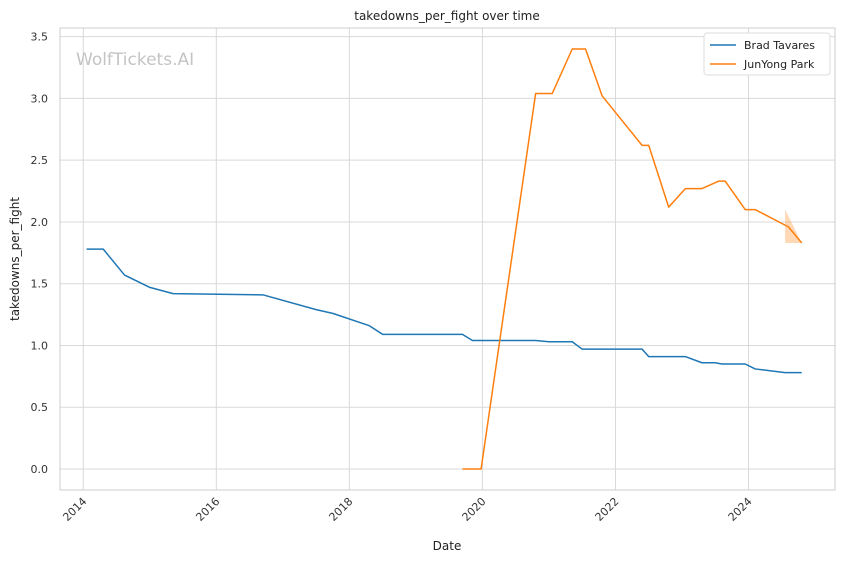 The width and height of the screenshot is (844, 561). What do you see at coordinates (15, 259) in the screenshot?
I see `y-axis-label: takedowns_per_fight` at bounding box center [15, 259].